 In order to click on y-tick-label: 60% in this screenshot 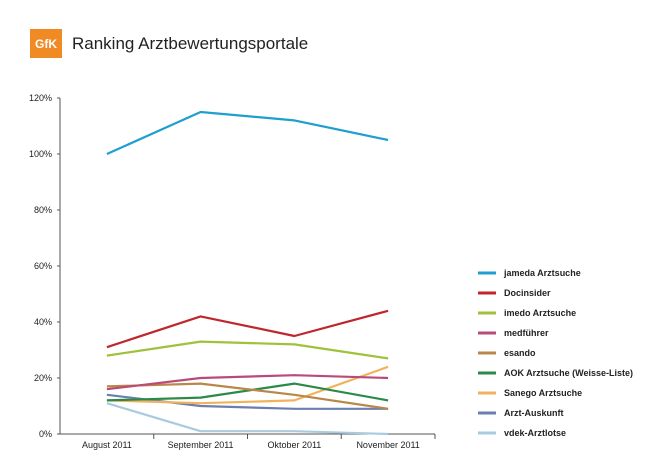, I will do `click(43, 266)`.